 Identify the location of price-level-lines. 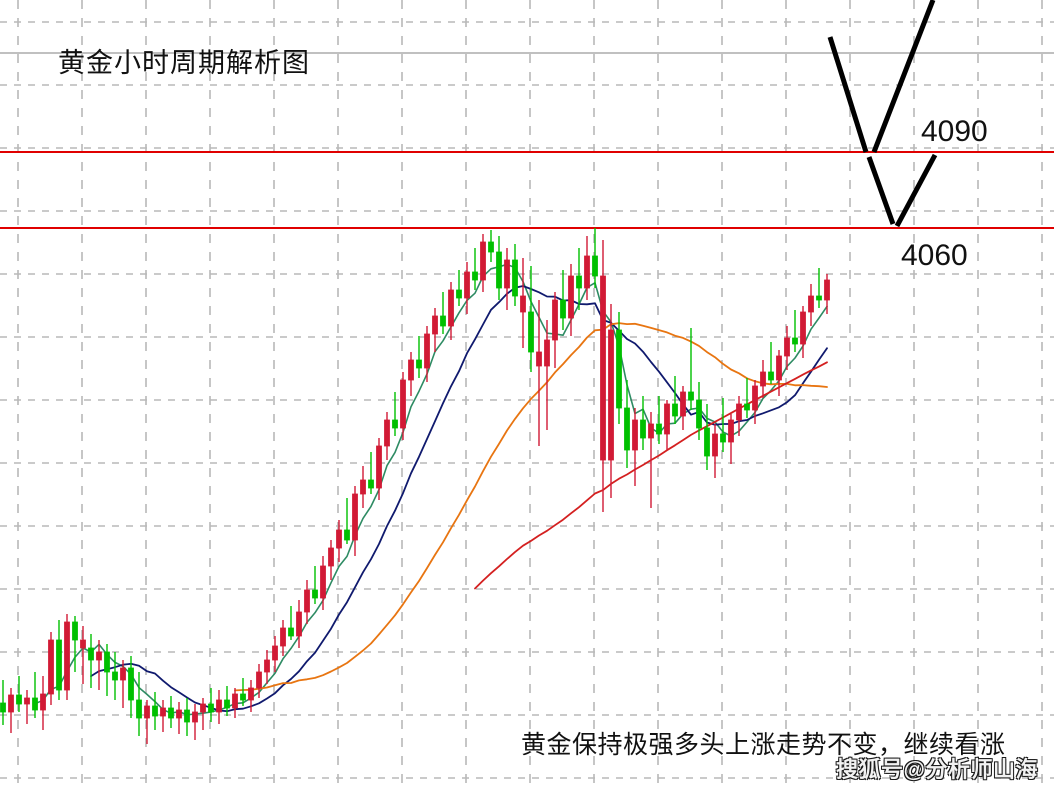
(527, 190).